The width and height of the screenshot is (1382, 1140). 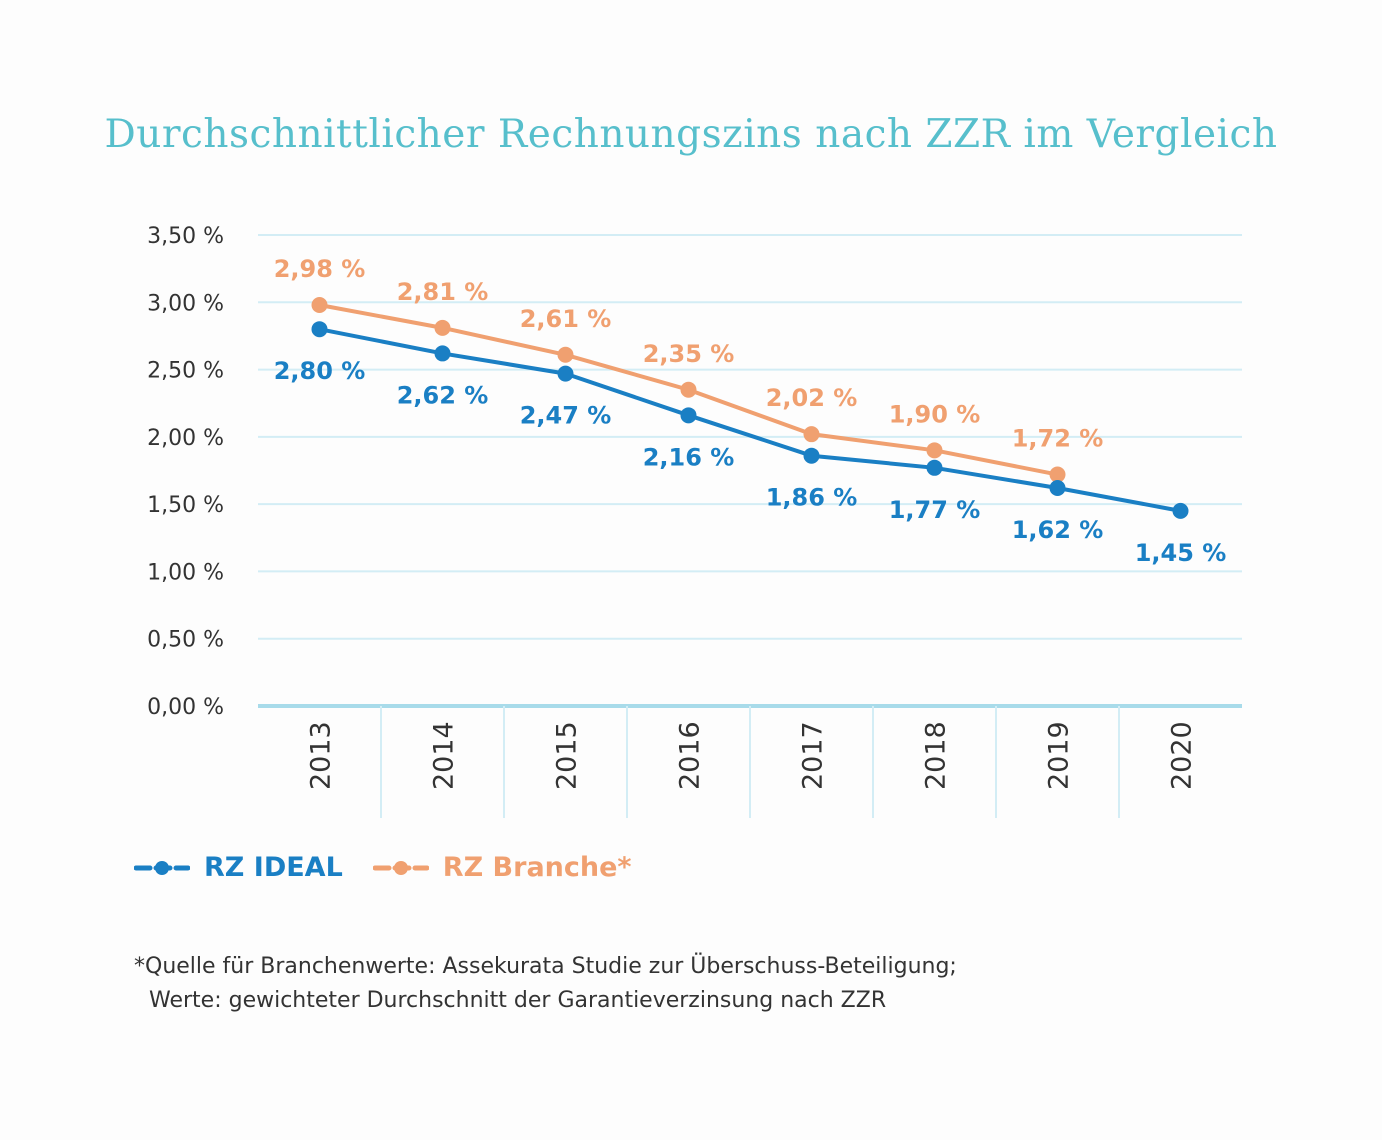 I want to click on data-label-branche: 1,90 %, so click(x=935, y=414).